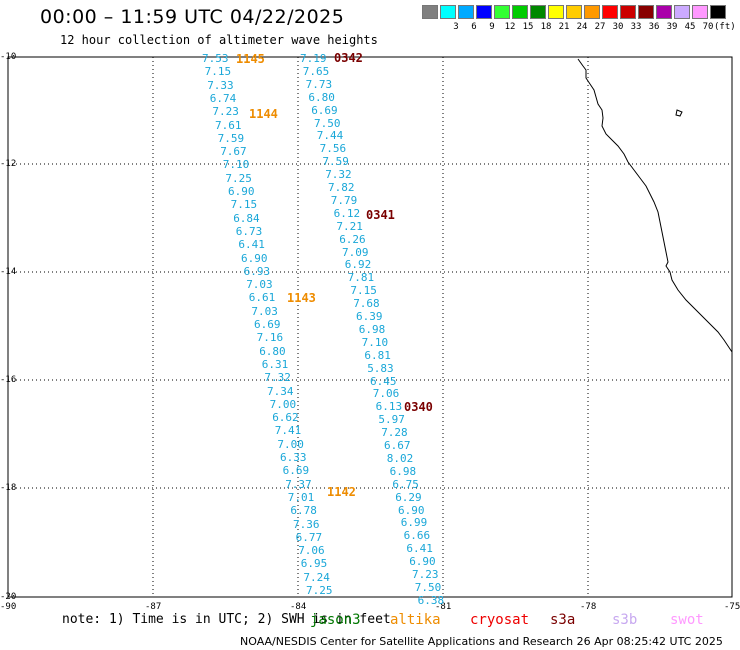 This screenshot has height=650, width=740. Describe the element at coordinates (335, 620) in the screenshot. I see `legend-jason3: jason3` at that location.